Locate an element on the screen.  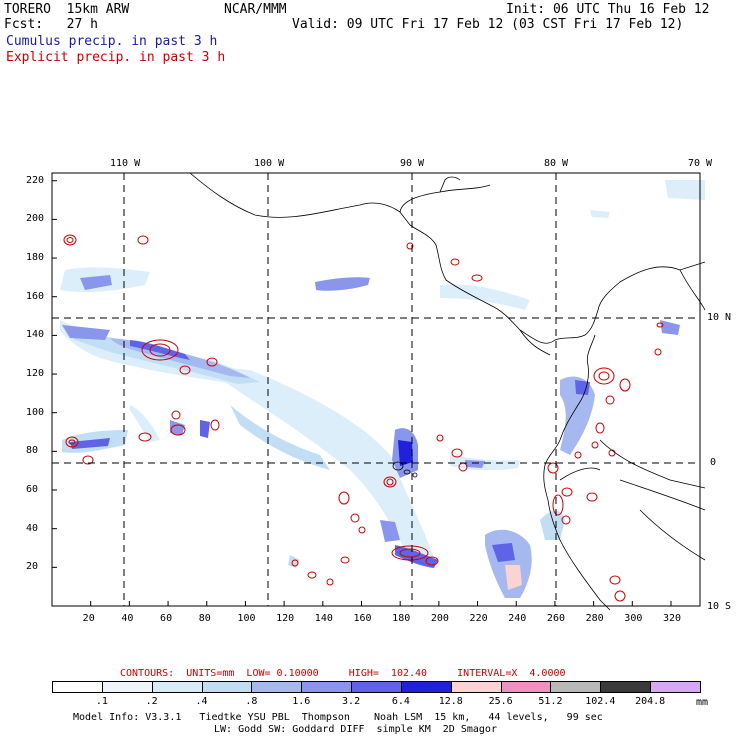
colorbar-label: 6.4 is located at coordinates (400, 701).